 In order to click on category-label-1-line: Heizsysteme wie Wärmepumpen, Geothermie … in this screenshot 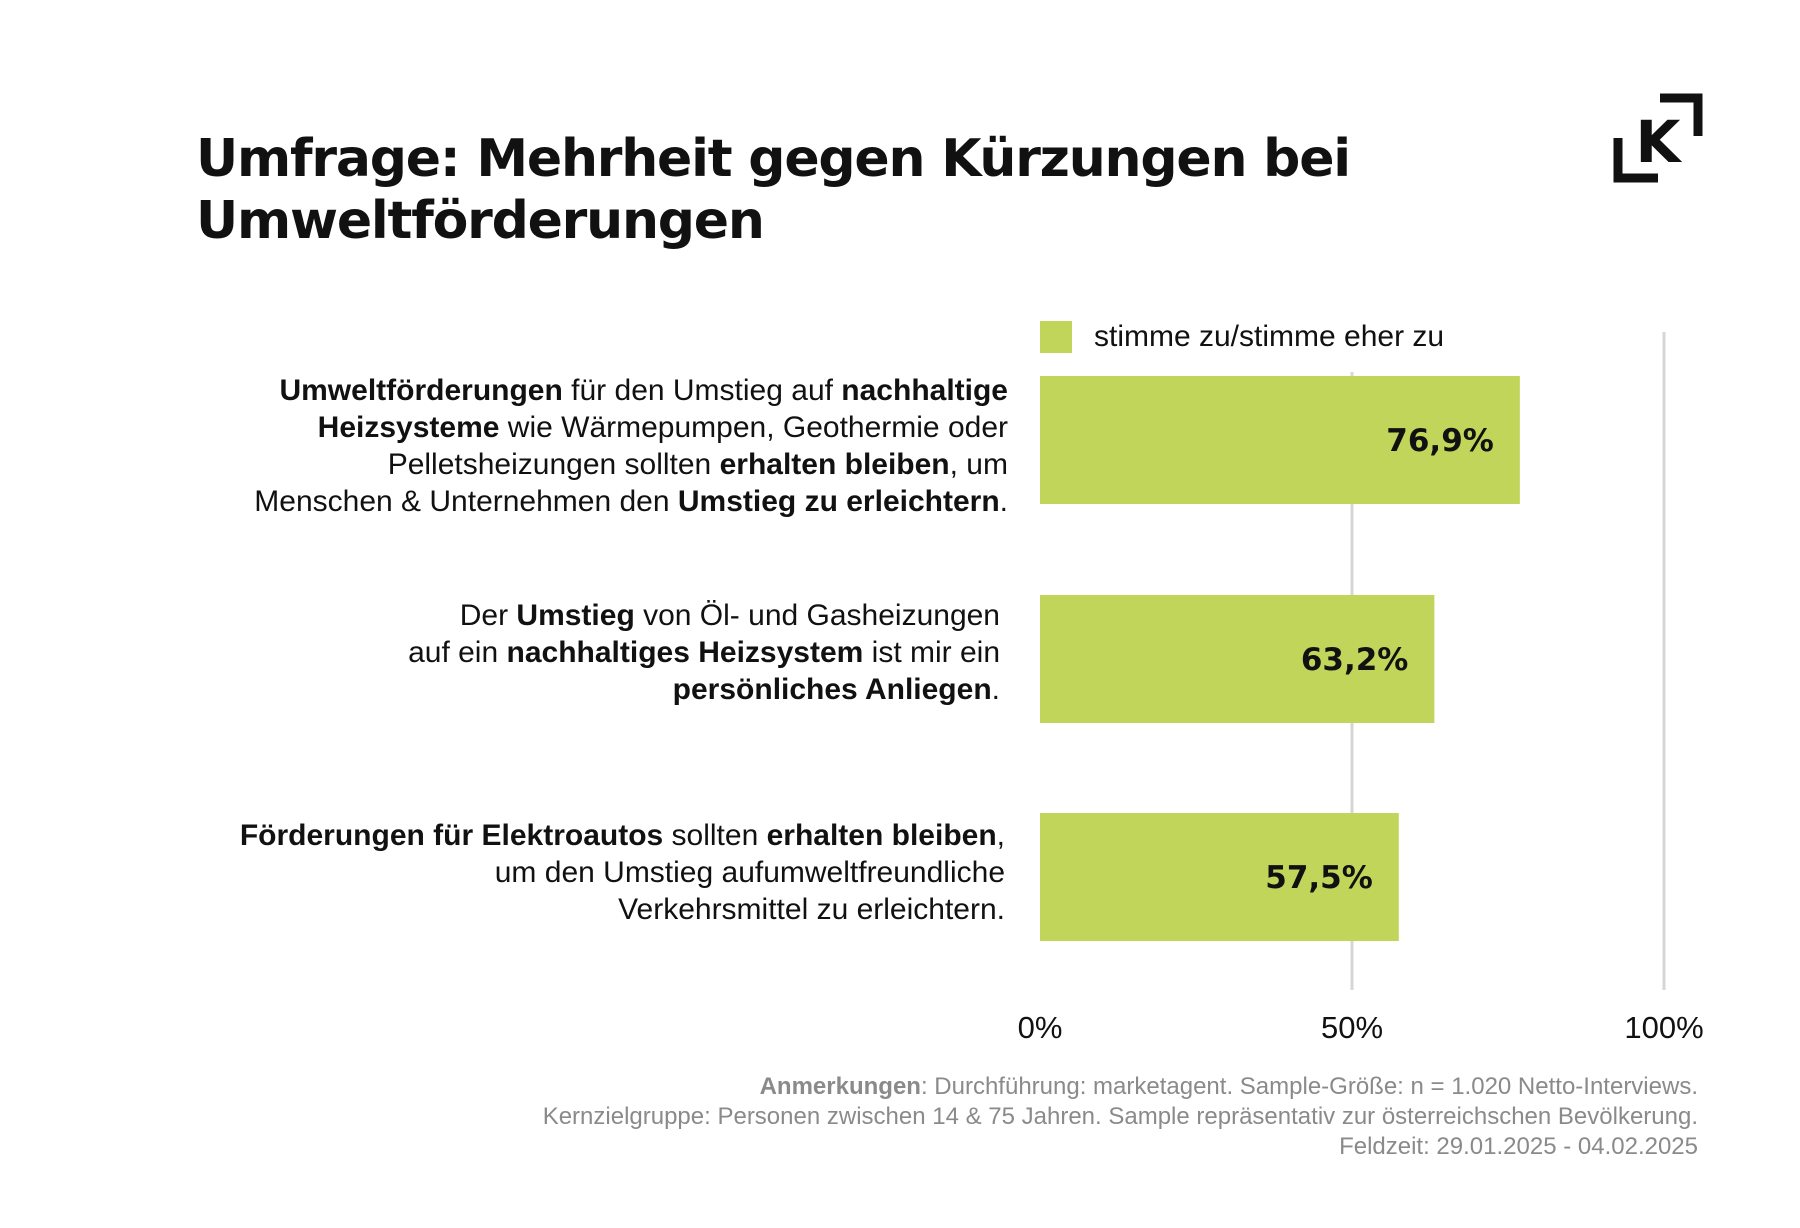, I will do `click(631, 427)`.